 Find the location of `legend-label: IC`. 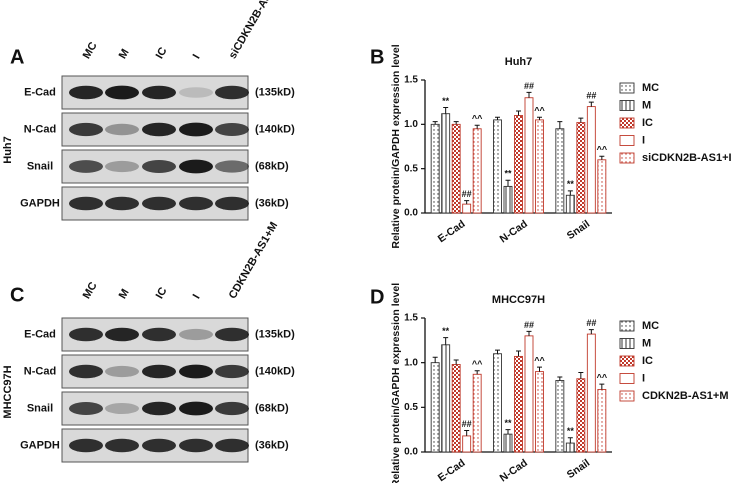

legend-label: IC is located at coordinates (647, 123).